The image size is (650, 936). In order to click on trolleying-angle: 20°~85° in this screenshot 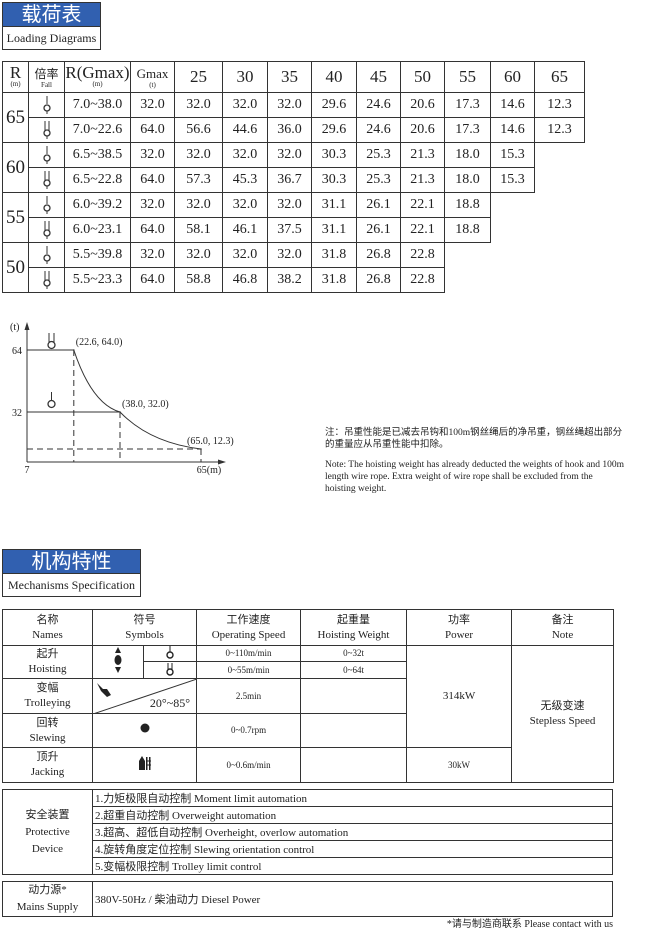, I will do `click(170, 703)`.